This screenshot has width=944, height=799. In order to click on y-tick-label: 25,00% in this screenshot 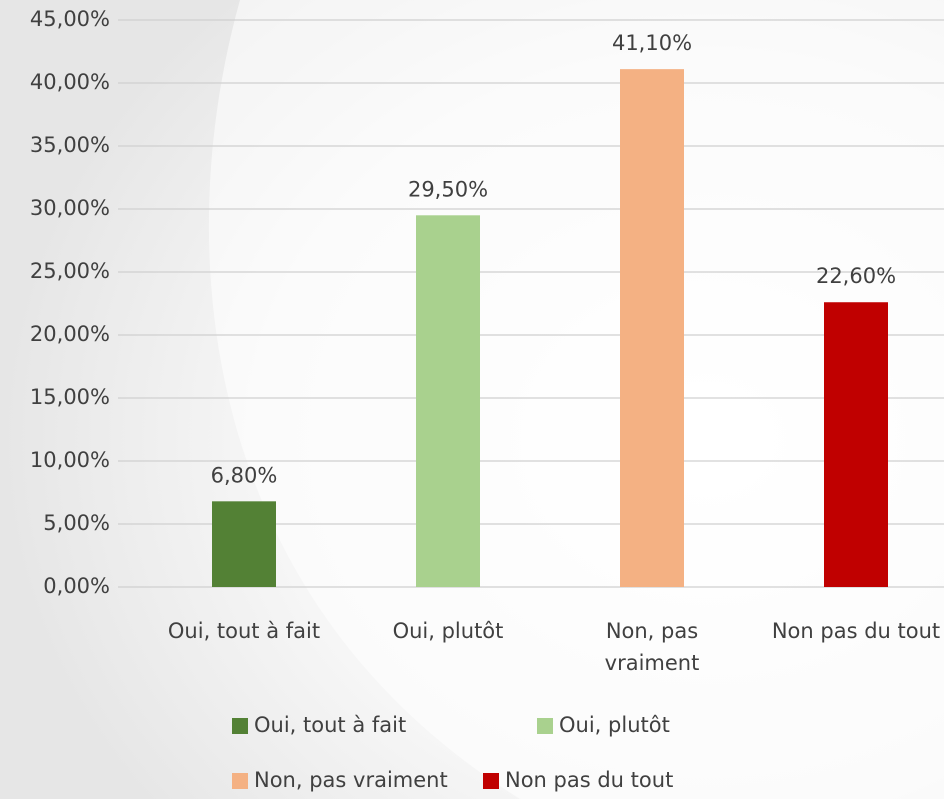, I will do `click(70, 271)`.